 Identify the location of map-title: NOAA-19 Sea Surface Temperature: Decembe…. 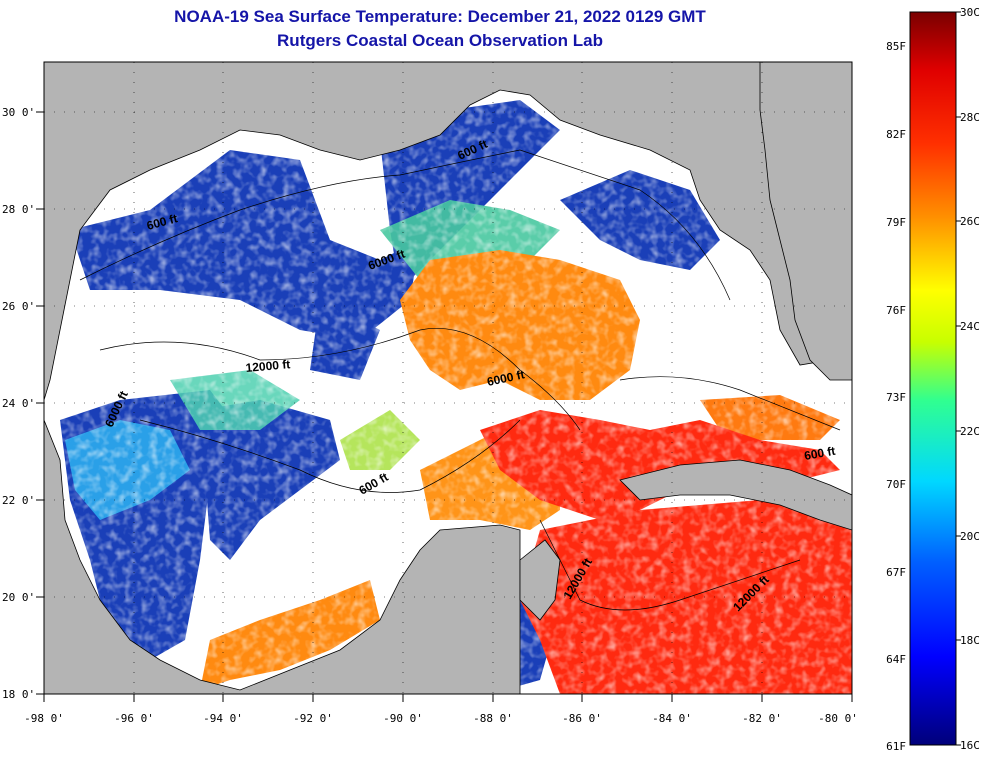
(440, 16).